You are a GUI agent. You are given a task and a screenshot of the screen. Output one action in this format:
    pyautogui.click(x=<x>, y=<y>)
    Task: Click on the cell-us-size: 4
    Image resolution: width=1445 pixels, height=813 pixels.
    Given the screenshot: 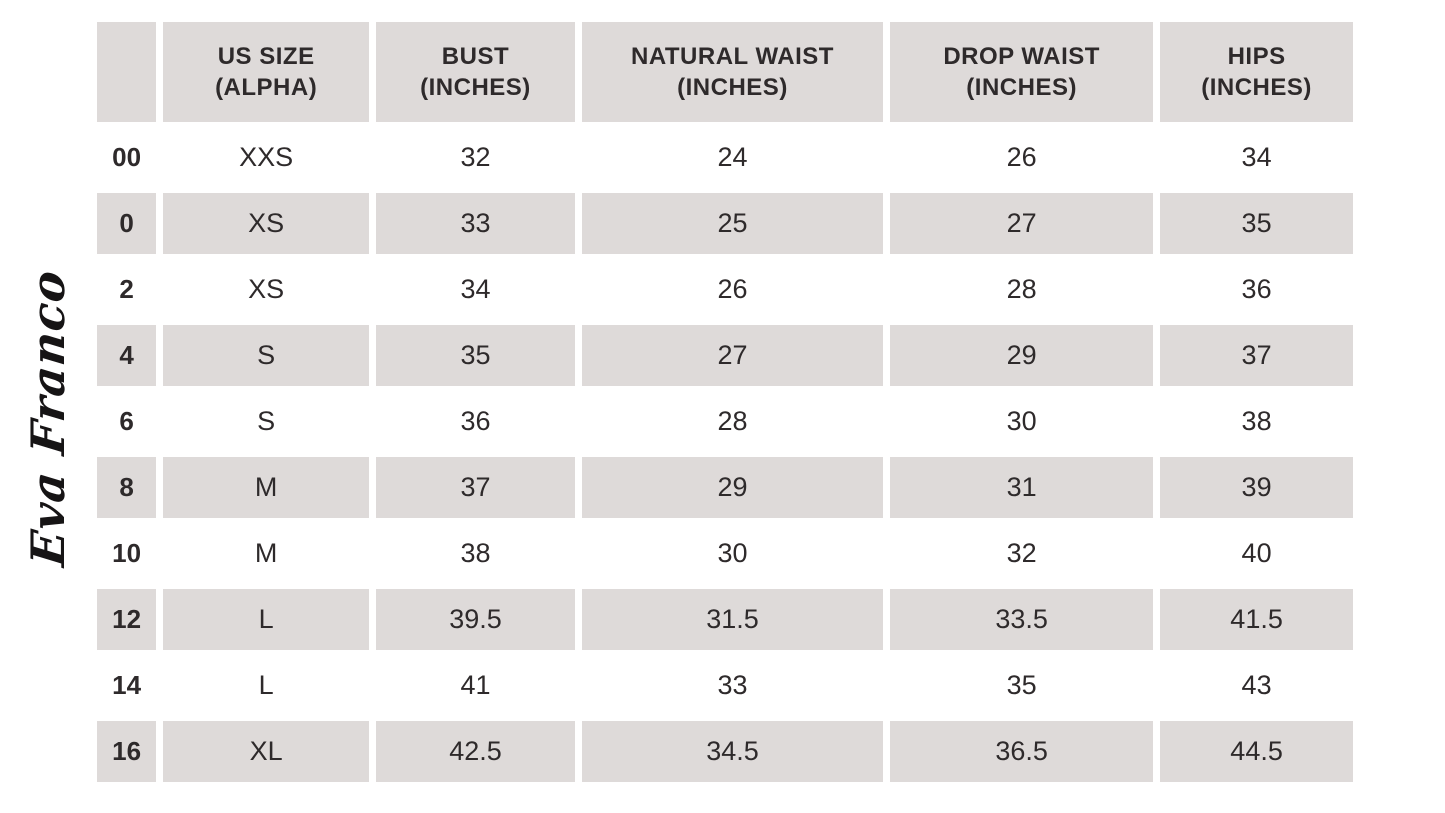 What is the action you would take?
    pyautogui.click(x=127, y=355)
    